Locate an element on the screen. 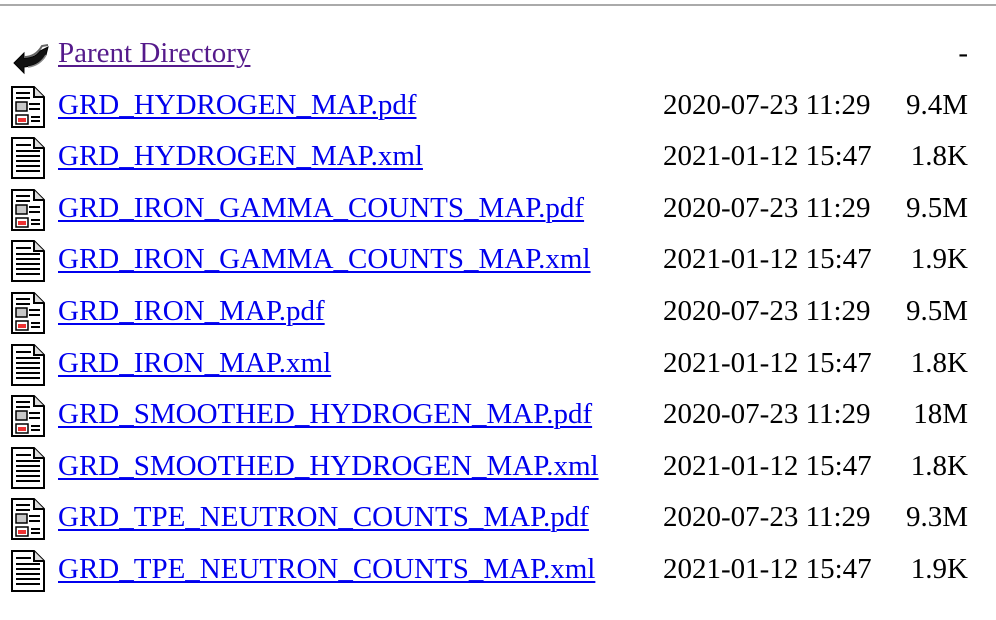  file-name-cell: GRD_IRON_GAMMA_COUNTS_MAP.xml is located at coordinates (324, 259).